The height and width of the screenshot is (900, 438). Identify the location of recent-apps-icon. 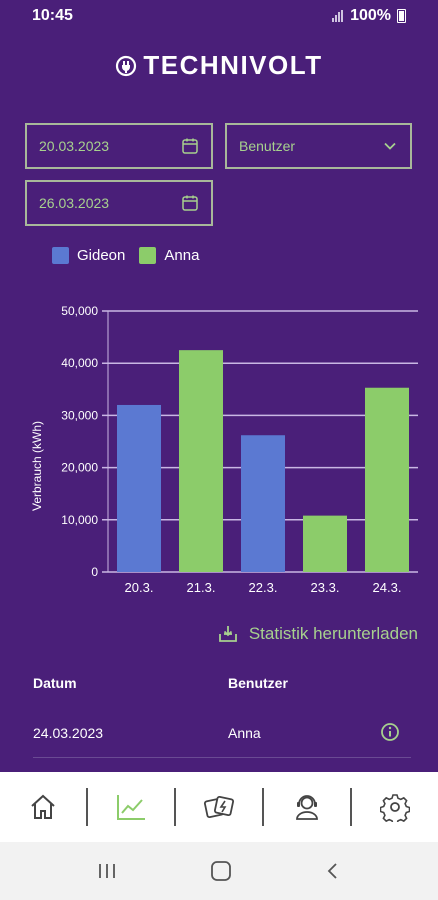
(107, 871).